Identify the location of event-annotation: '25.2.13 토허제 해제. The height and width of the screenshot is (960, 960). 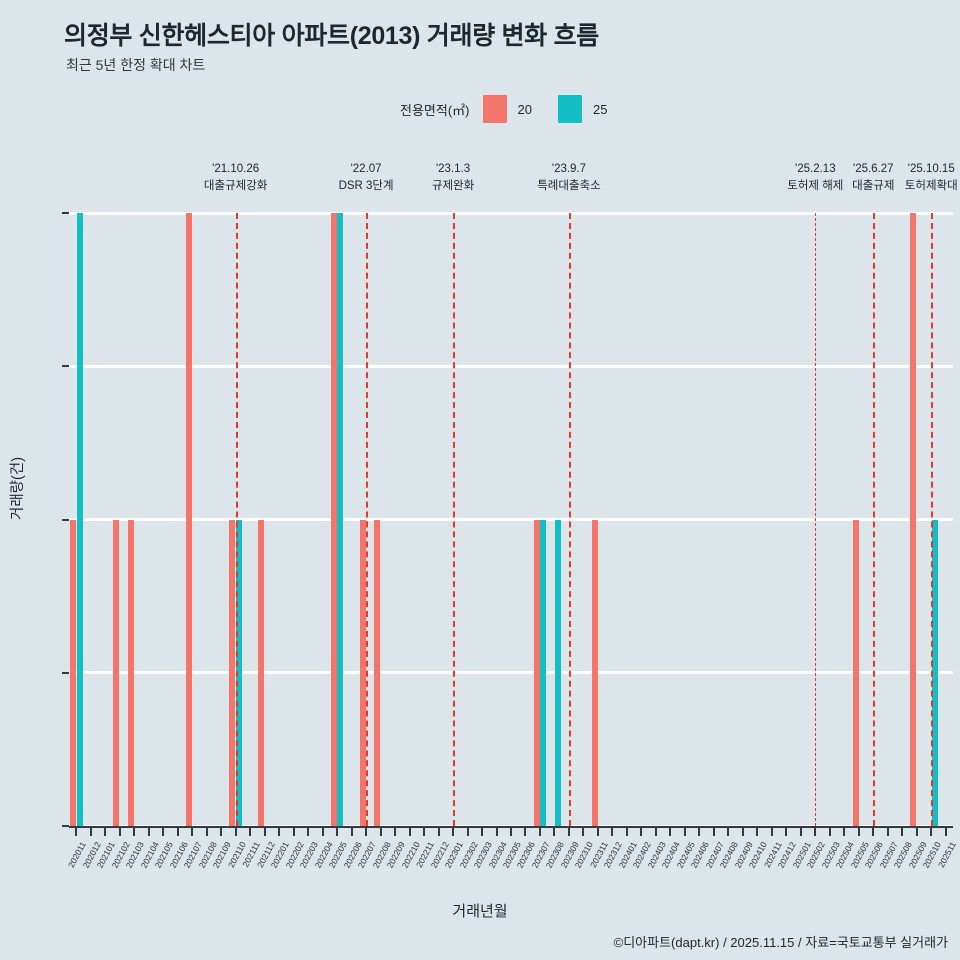
(815, 178).